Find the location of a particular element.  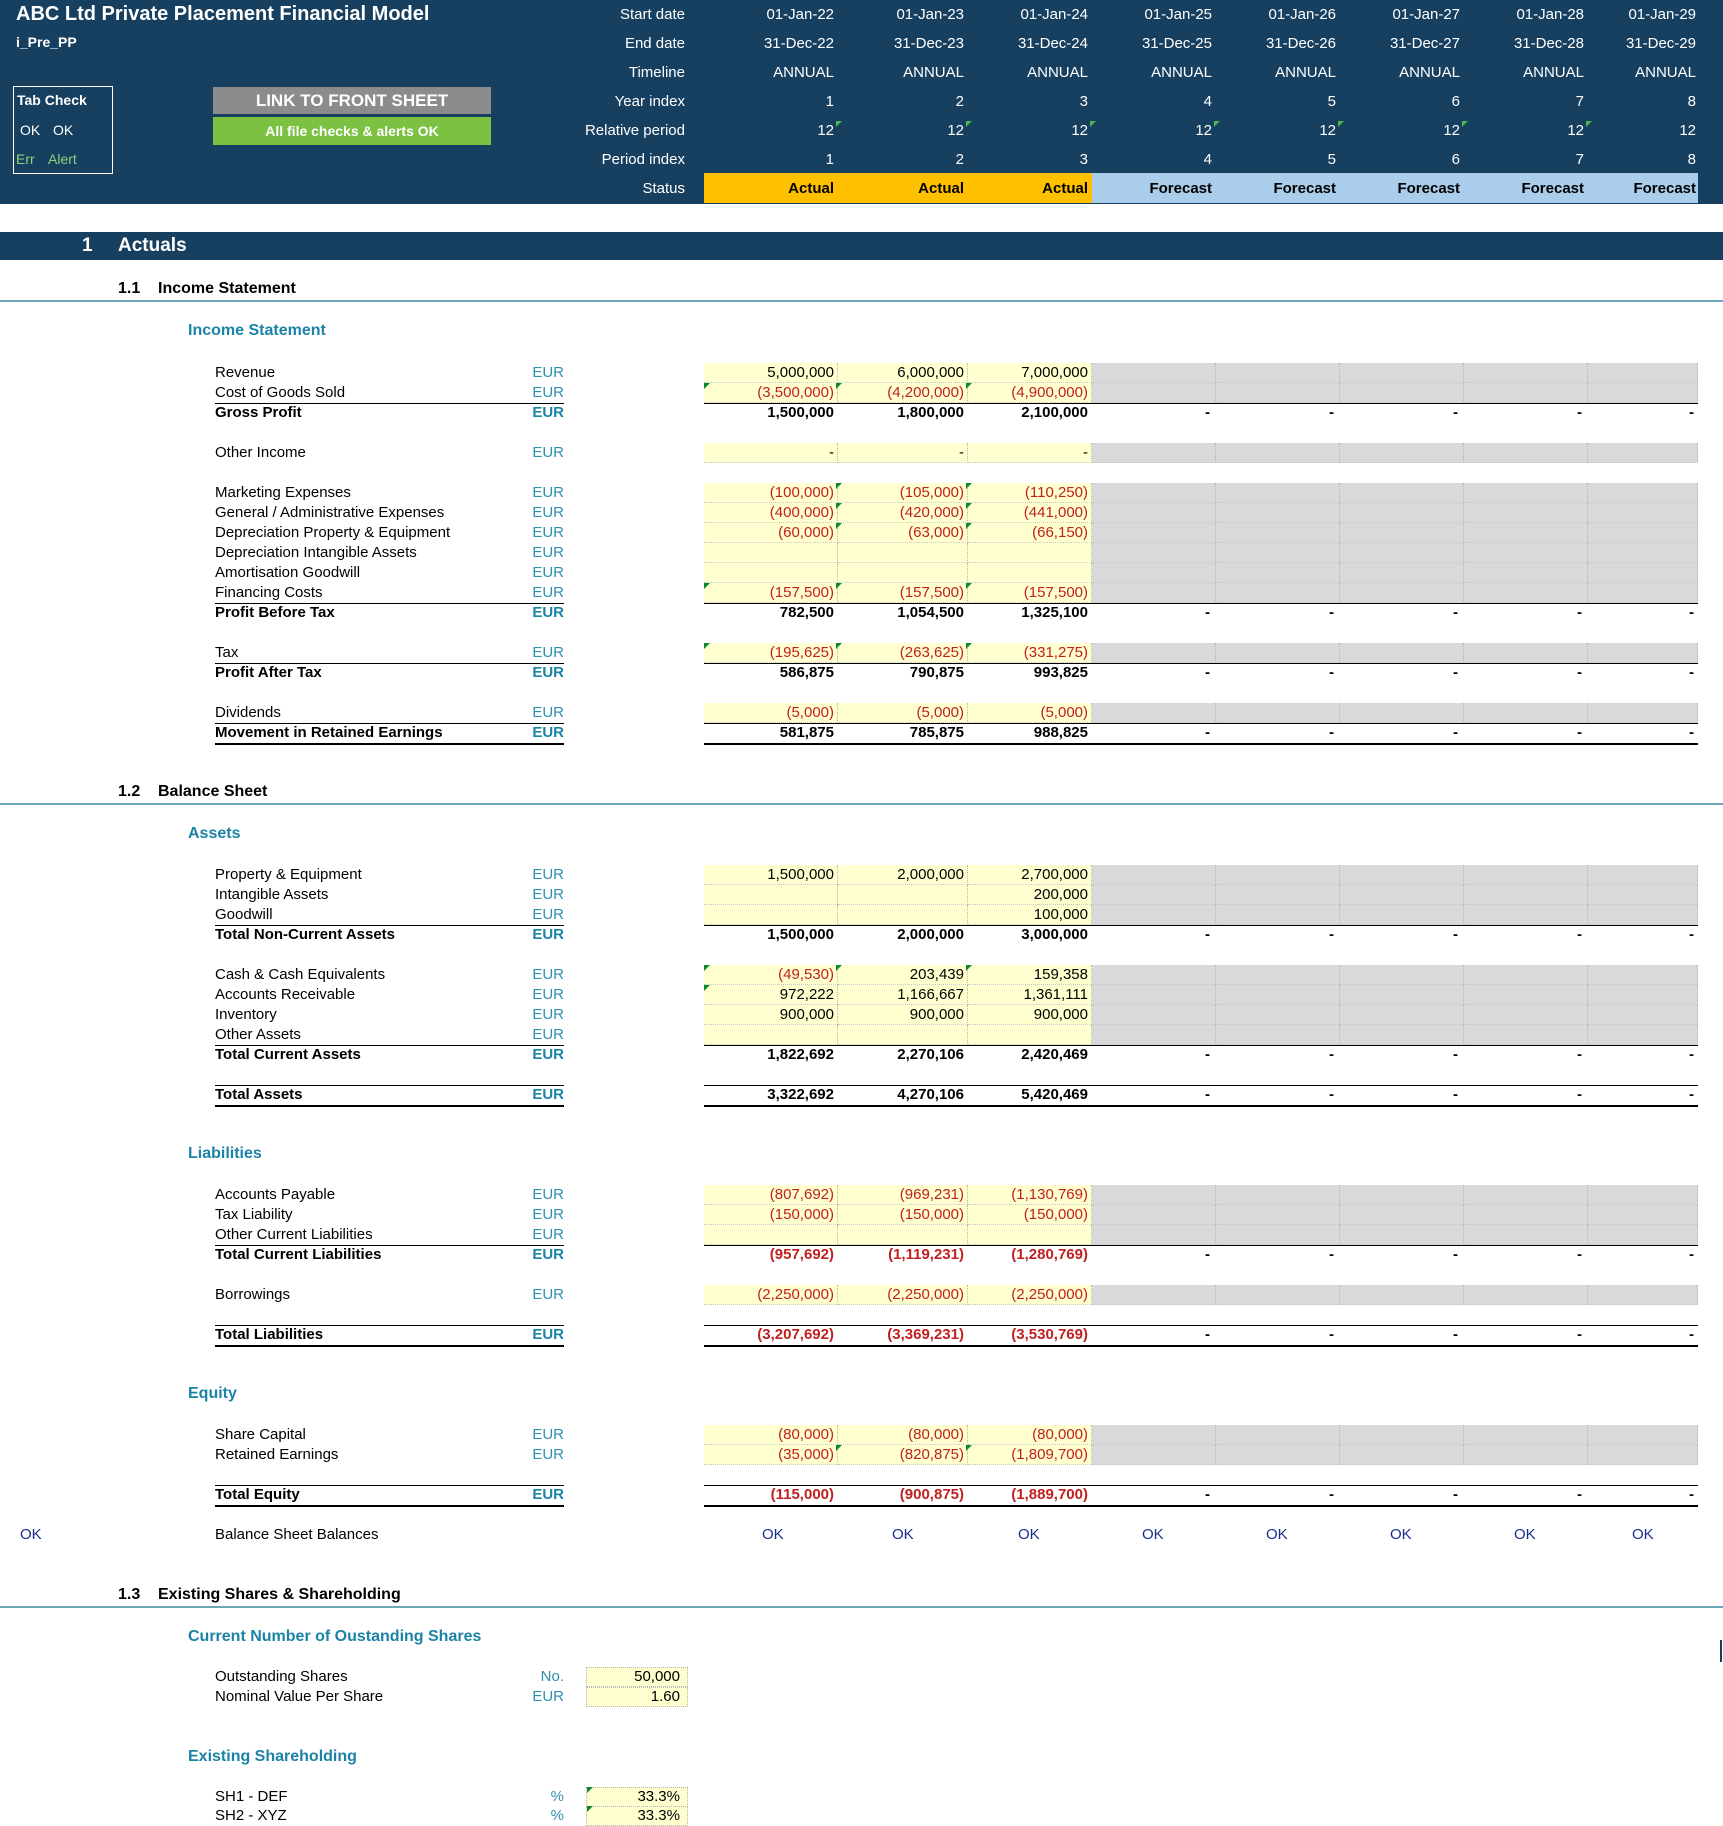

value-cell: (1,119,231) is located at coordinates (926, 1254).